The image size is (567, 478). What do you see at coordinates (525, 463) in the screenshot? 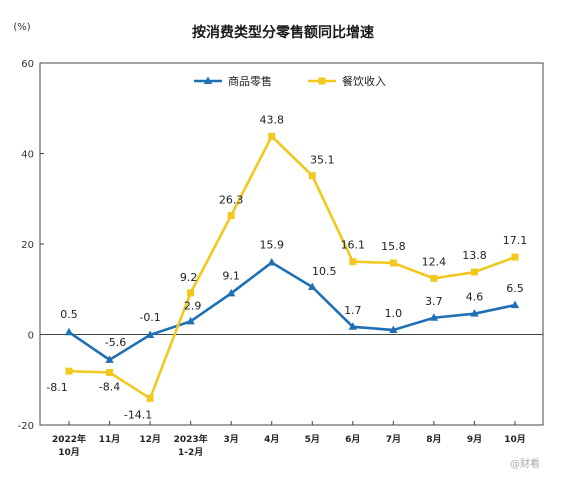
I see `watermark: @财看` at bounding box center [525, 463].